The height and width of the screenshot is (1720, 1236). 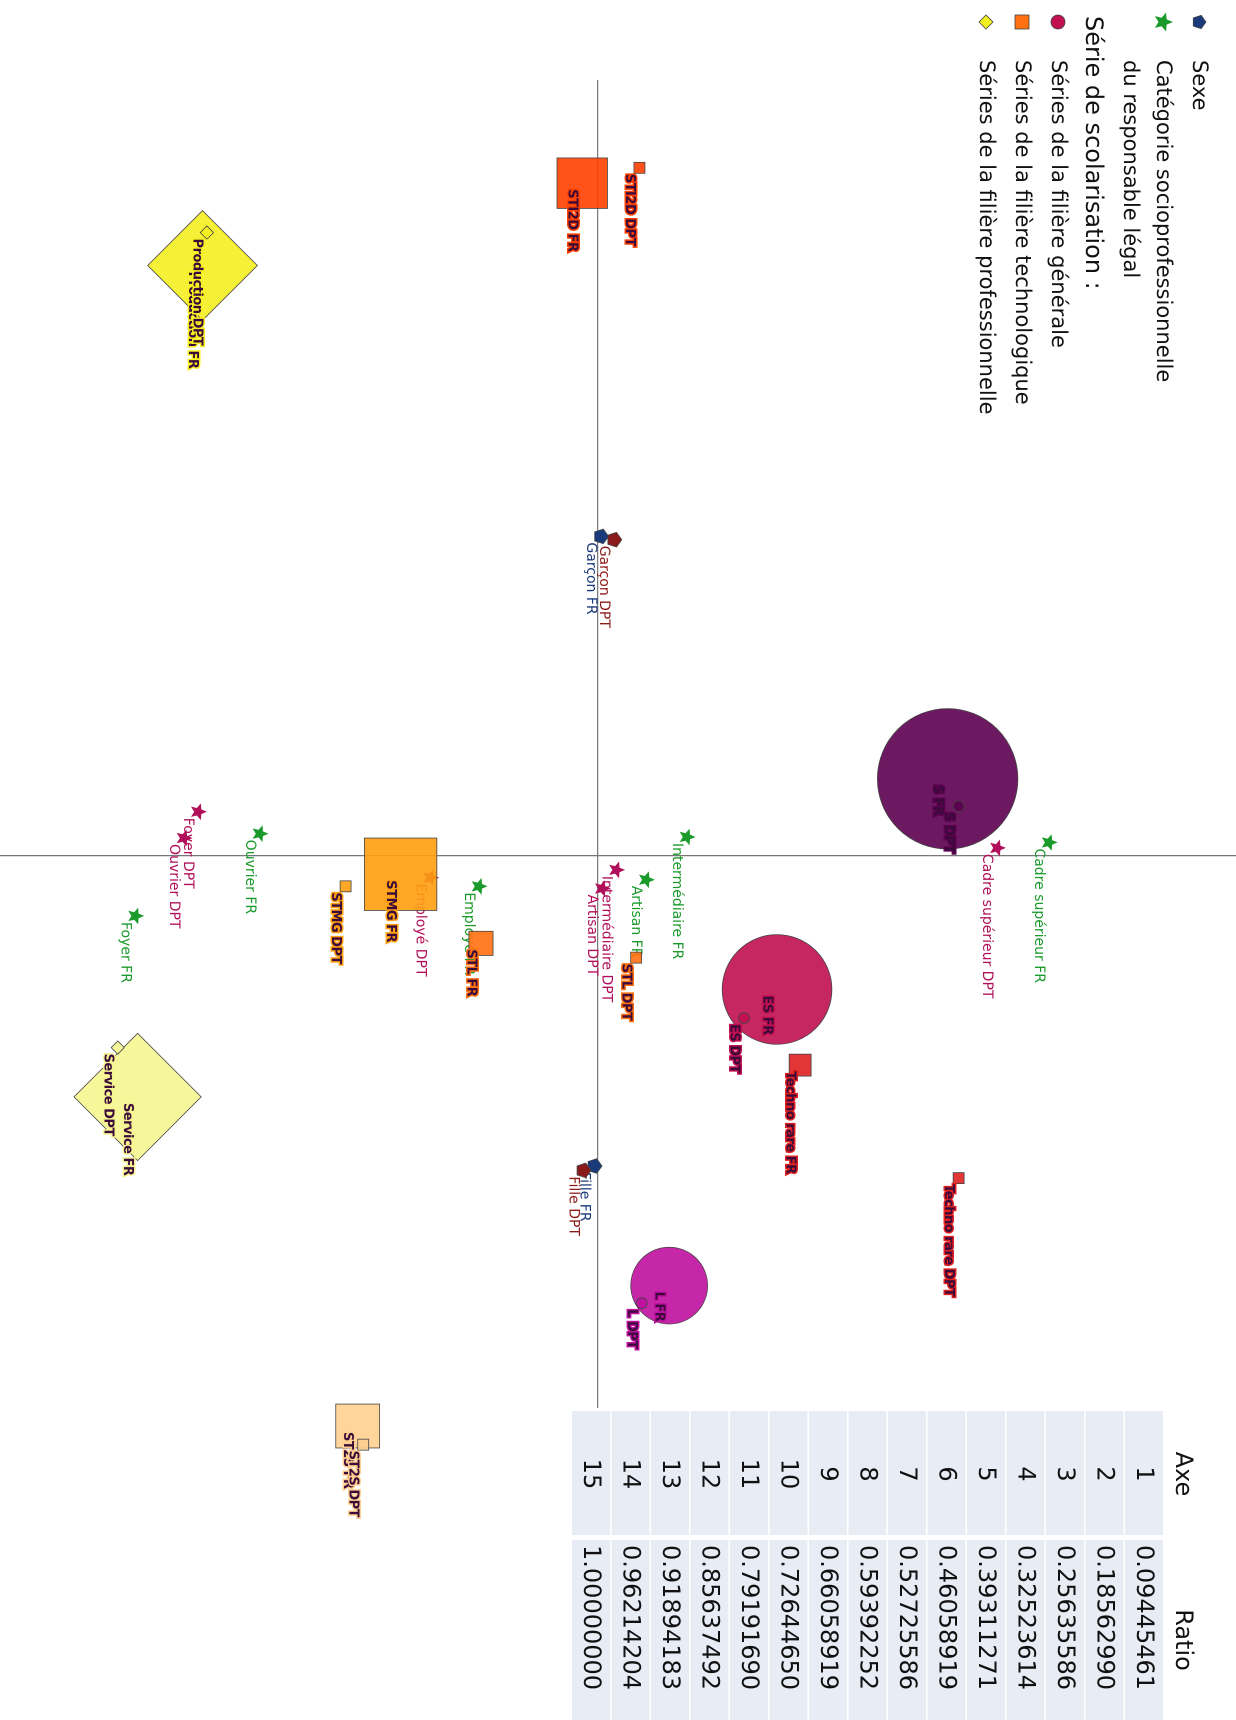 I want to click on point-label: ES FR, so click(x=767, y=1015).